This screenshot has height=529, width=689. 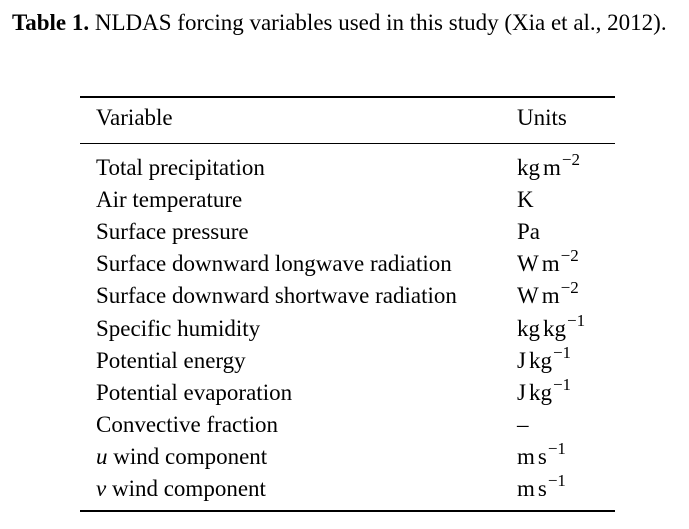 I want to click on unit-symbol: –, so click(x=523, y=424).